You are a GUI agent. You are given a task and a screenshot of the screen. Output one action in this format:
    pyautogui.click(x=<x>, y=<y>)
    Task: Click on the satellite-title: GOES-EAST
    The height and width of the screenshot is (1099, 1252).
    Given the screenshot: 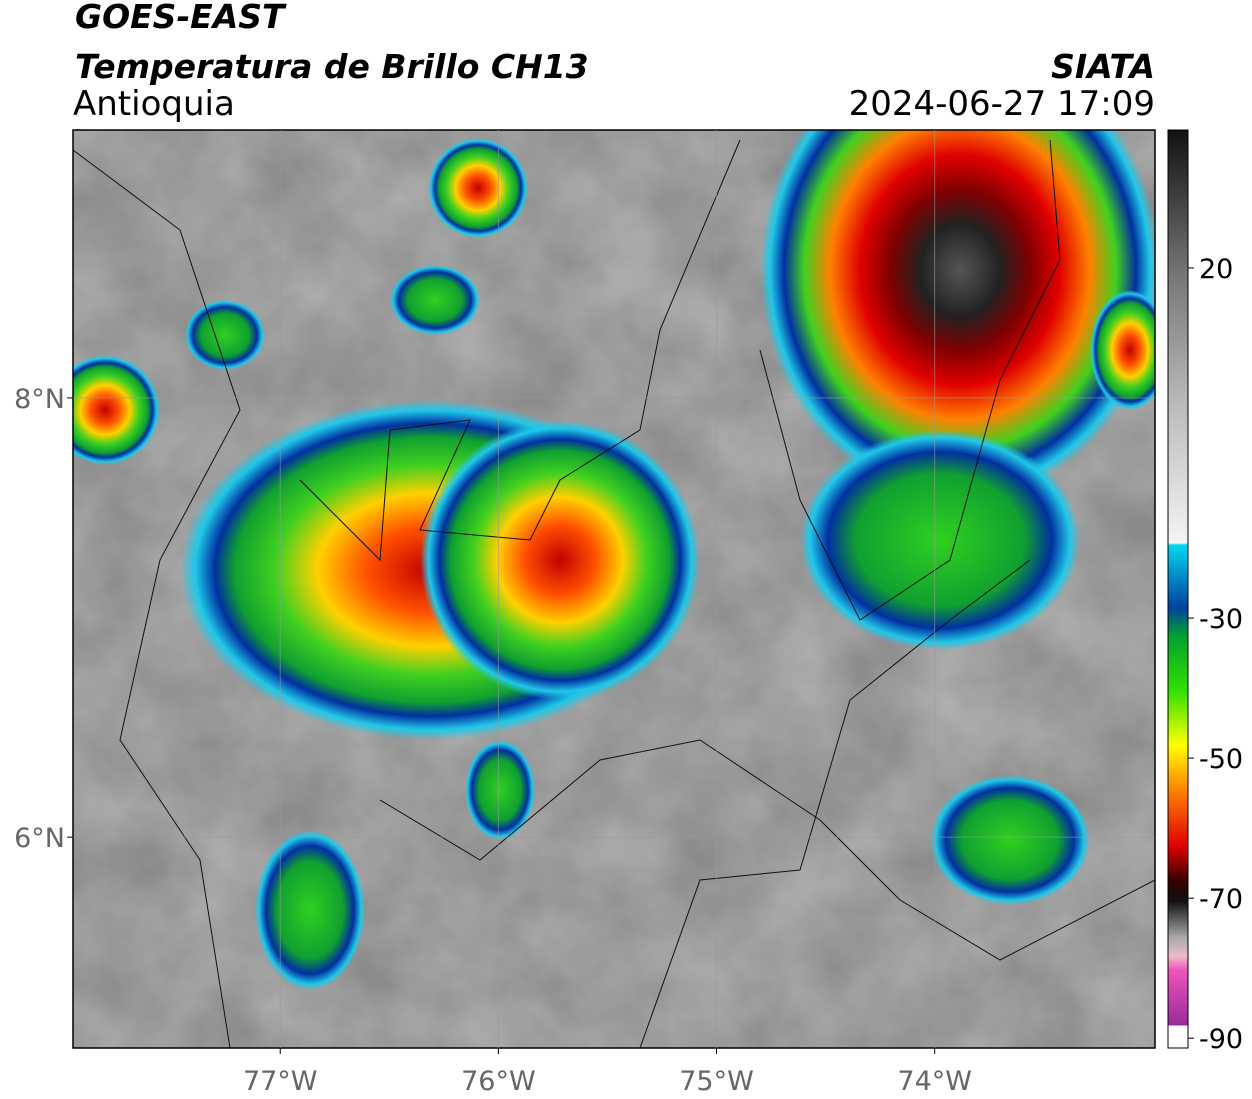 What is the action you would take?
    pyautogui.click(x=181, y=18)
    